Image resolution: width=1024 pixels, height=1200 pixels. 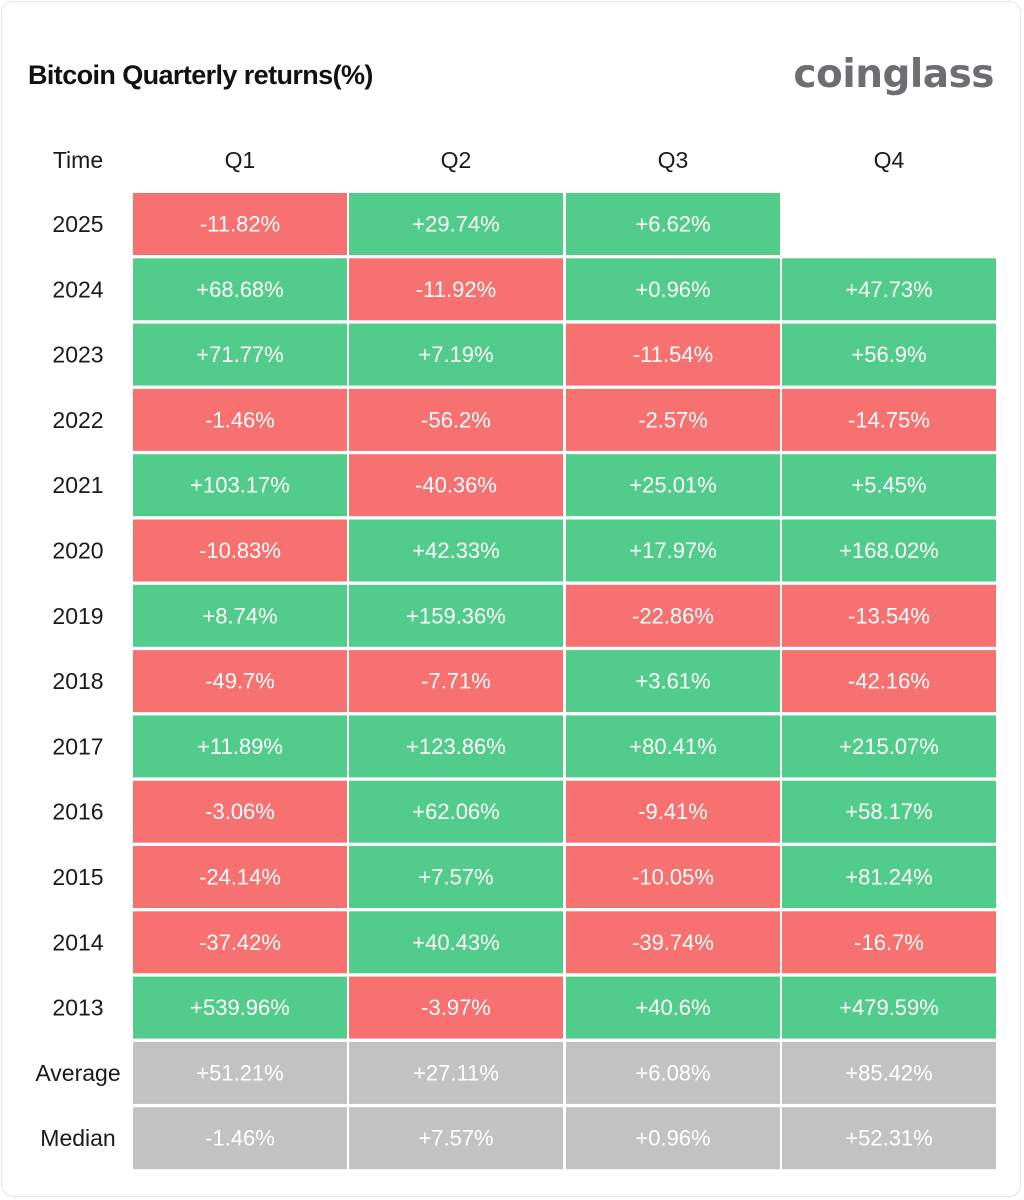 I want to click on cell-2022-q3, so click(x=673, y=419).